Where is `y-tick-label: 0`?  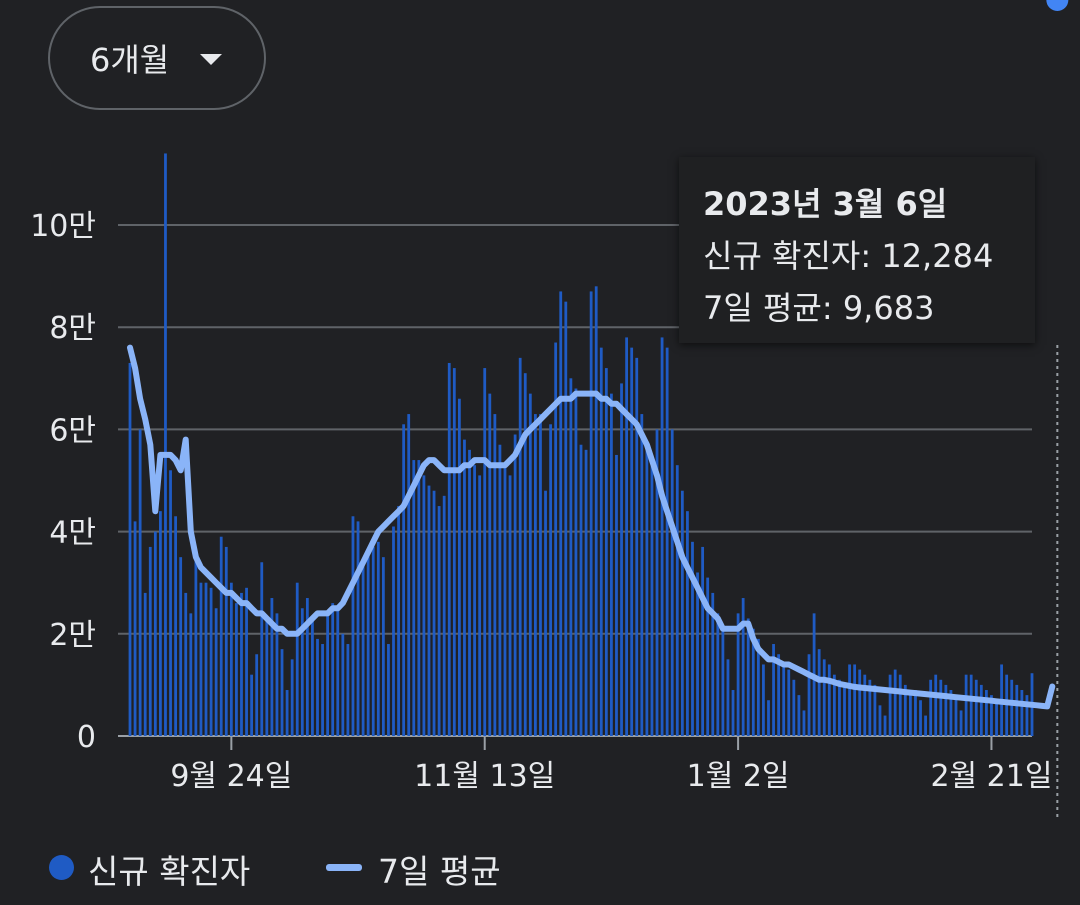 y-tick-label: 0 is located at coordinates (86, 737).